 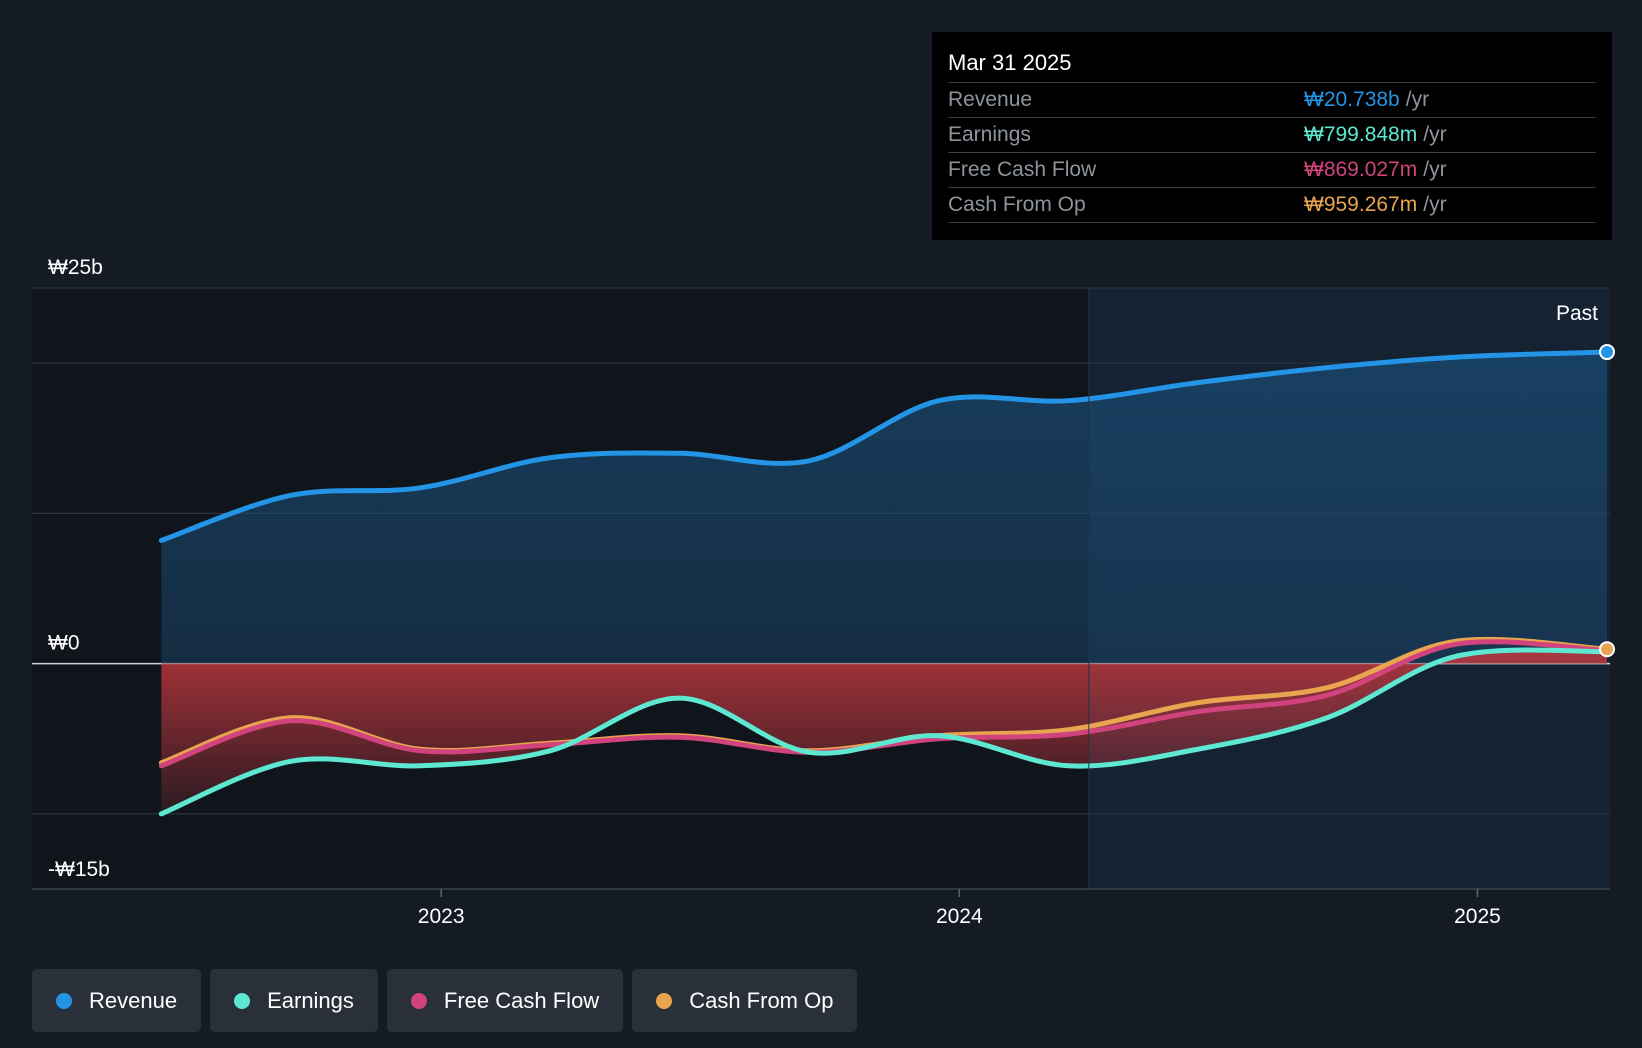 What do you see at coordinates (1477, 916) in the screenshot?
I see `x-tick-label: 2025` at bounding box center [1477, 916].